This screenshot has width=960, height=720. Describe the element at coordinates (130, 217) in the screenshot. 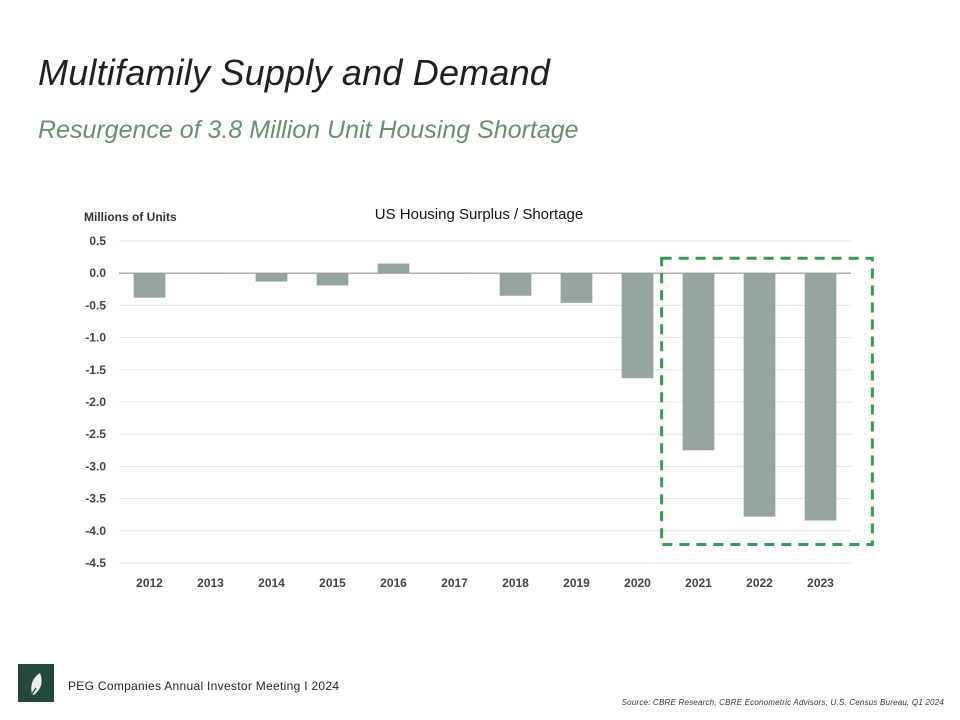

I see `y-axis-label: Millions of Units` at that location.